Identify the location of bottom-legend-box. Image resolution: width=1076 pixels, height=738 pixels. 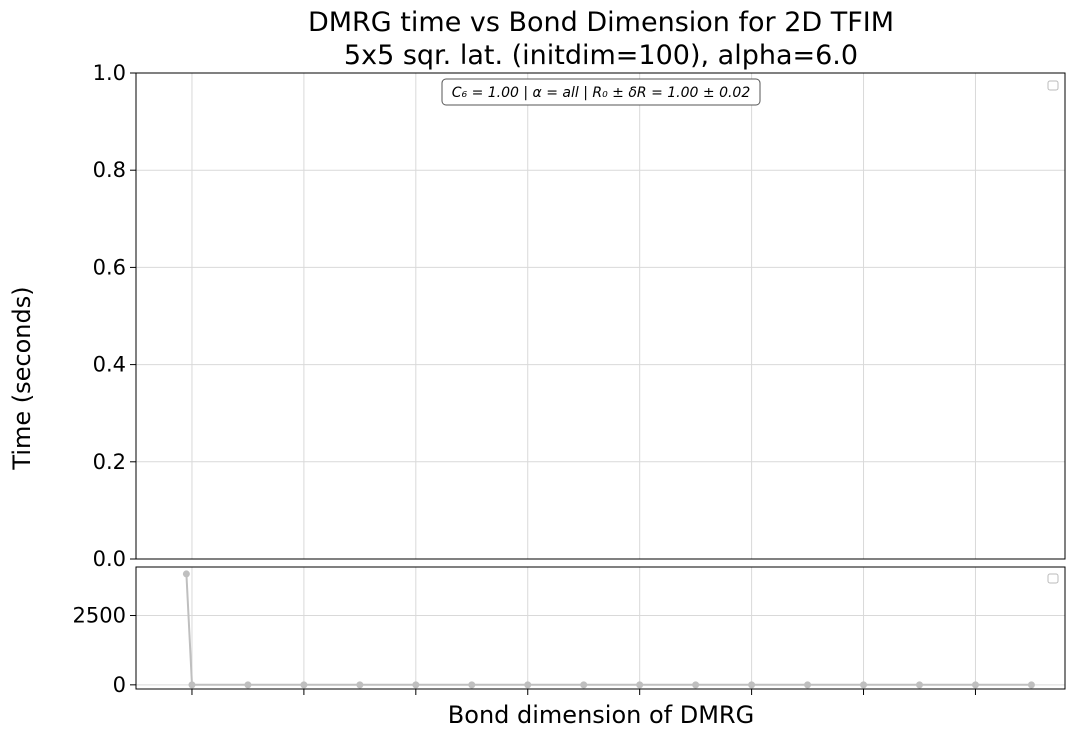
(1053, 578).